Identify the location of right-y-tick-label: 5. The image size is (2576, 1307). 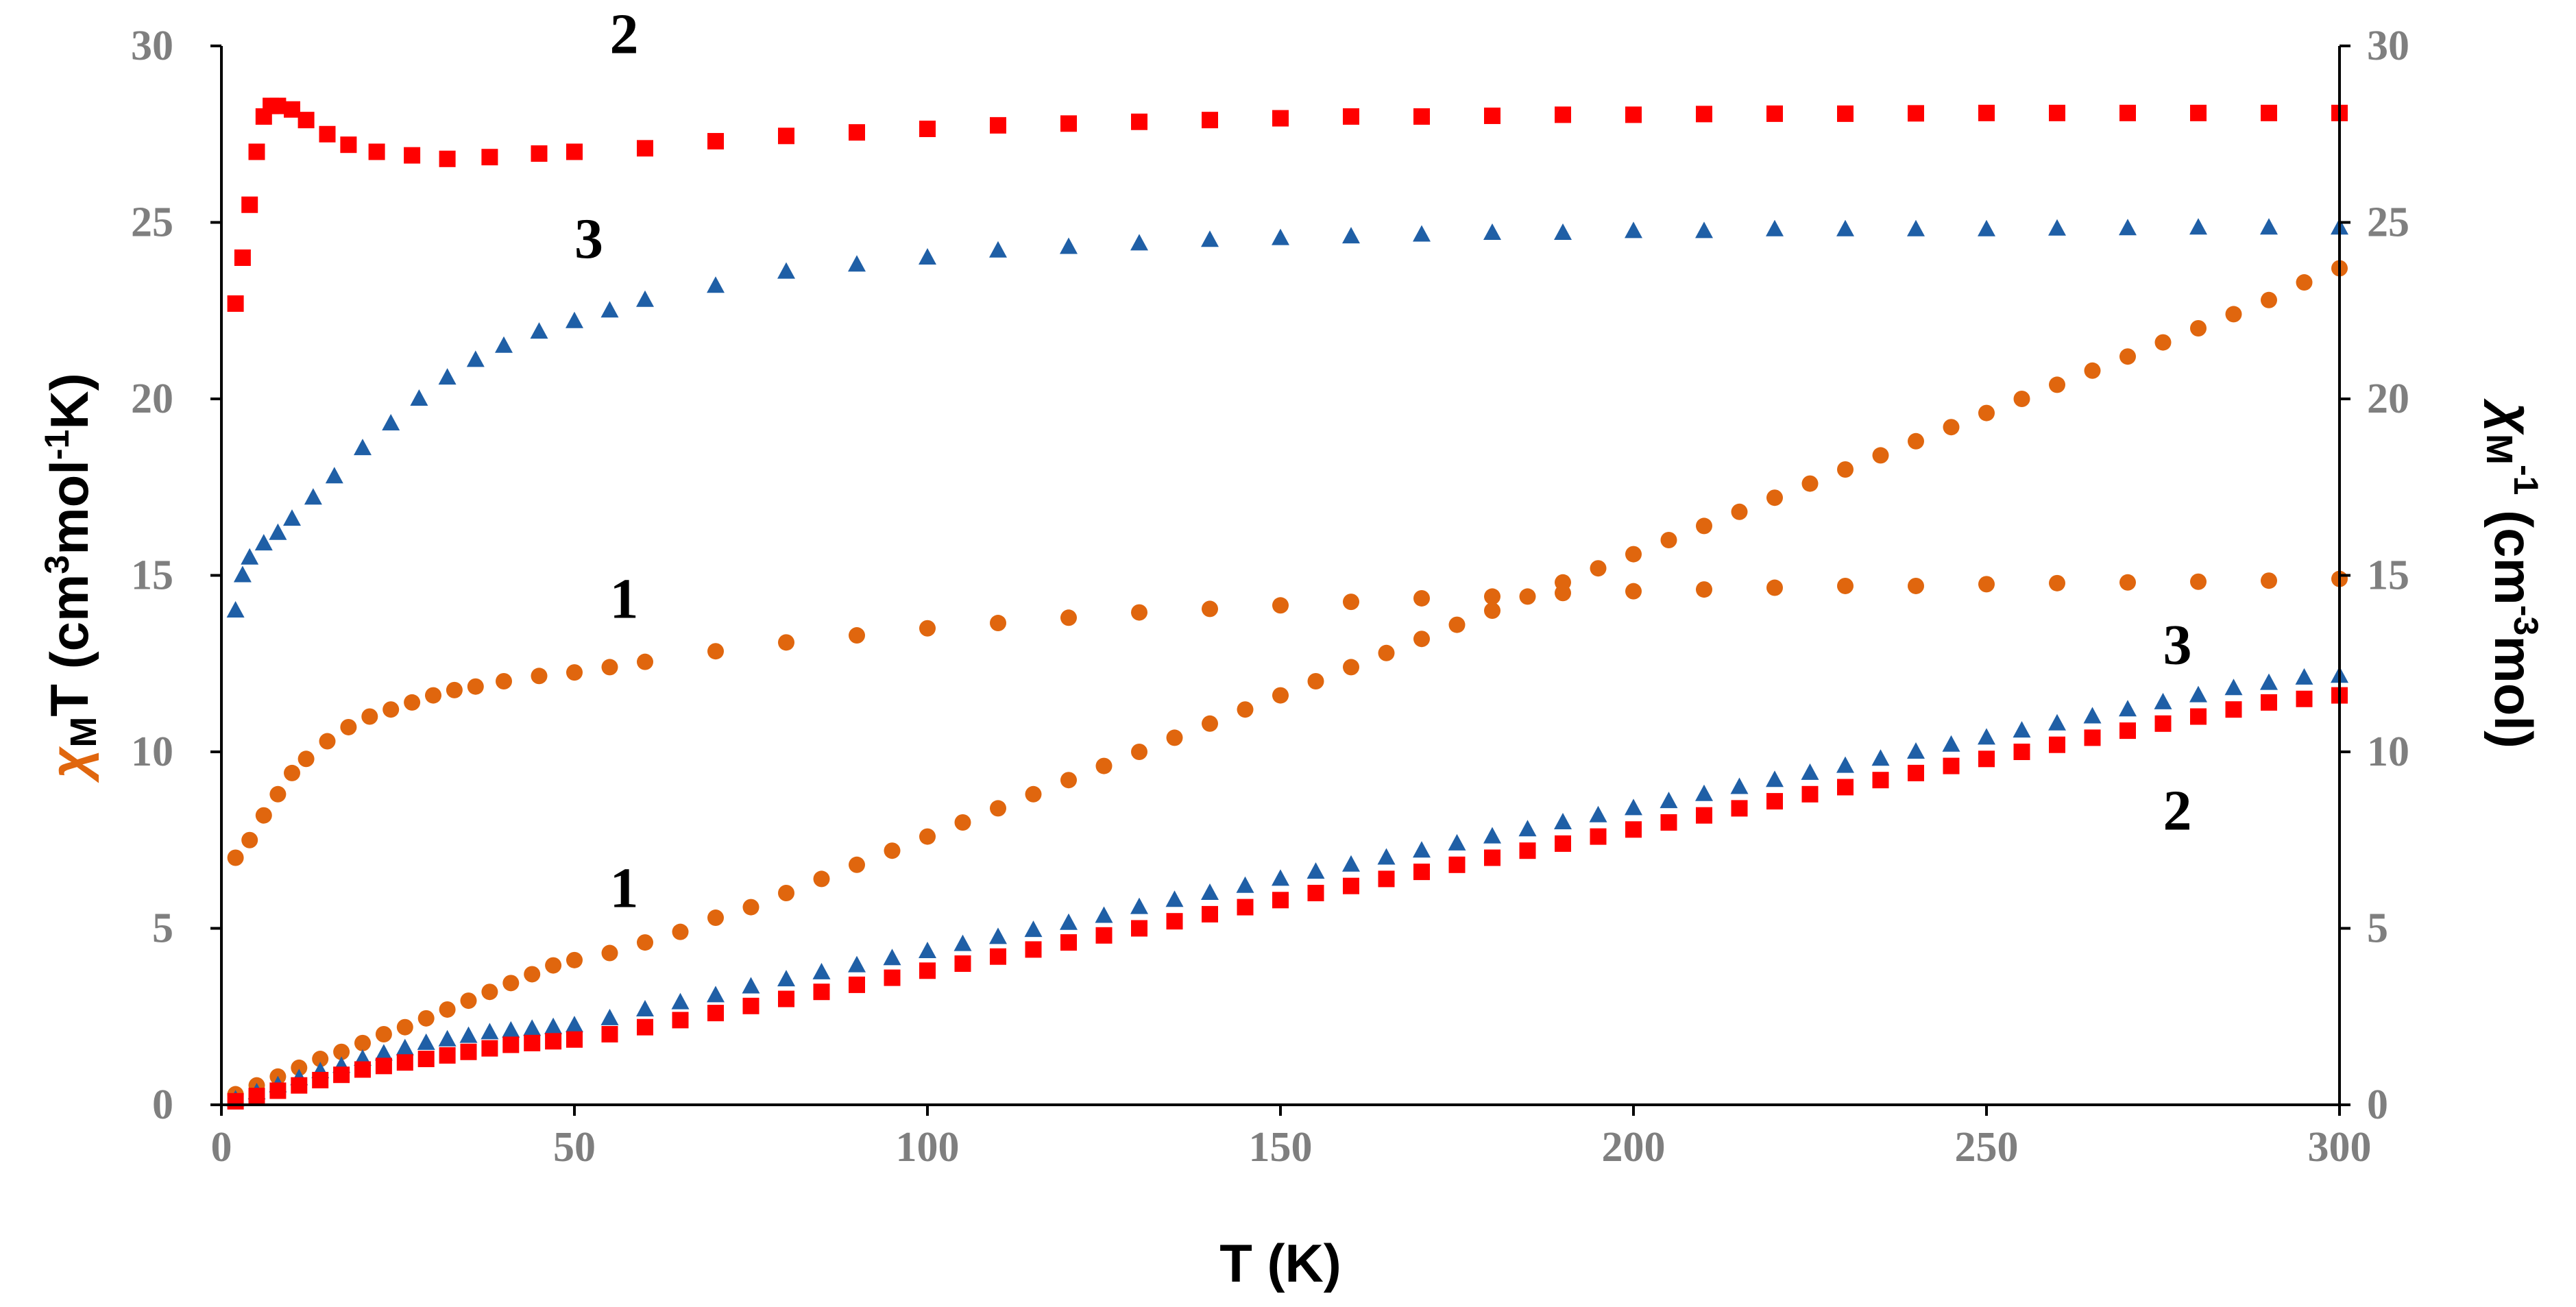
(2377, 929).